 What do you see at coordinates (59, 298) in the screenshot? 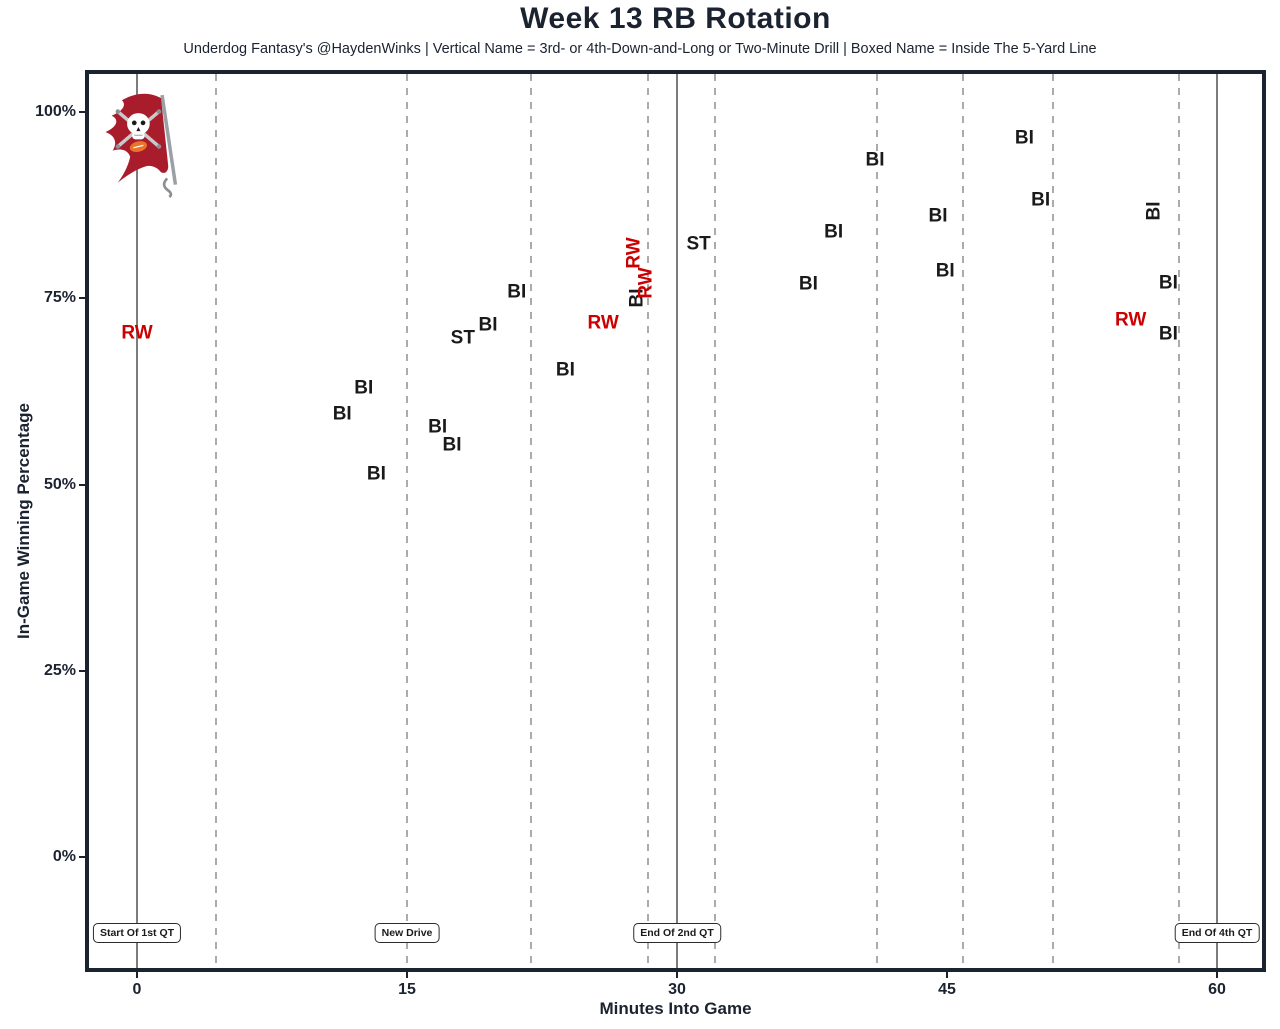
I see `y-tick-label: 75%` at bounding box center [59, 298].